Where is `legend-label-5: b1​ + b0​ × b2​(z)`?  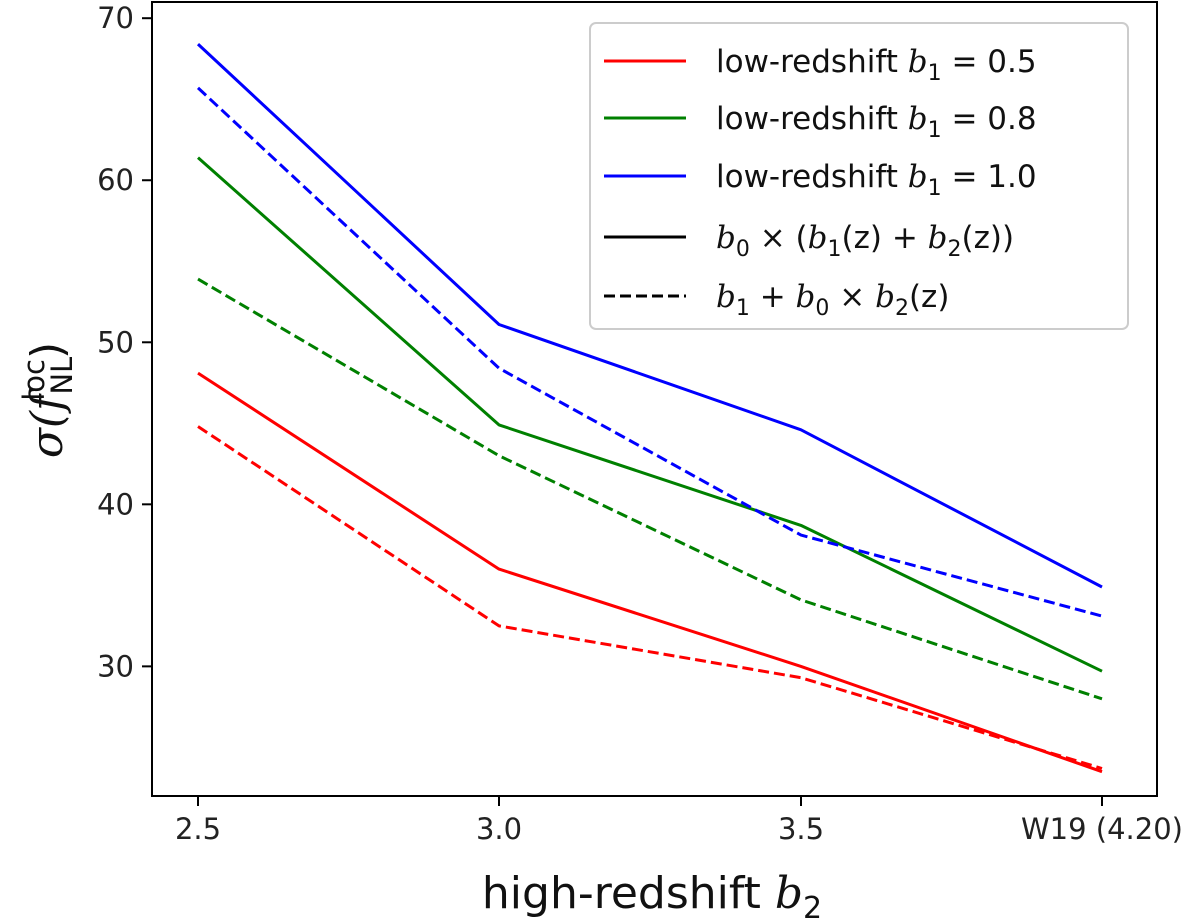 legend-label-5: b1​ + b0​ × b2​(z) is located at coordinates (832, 300).